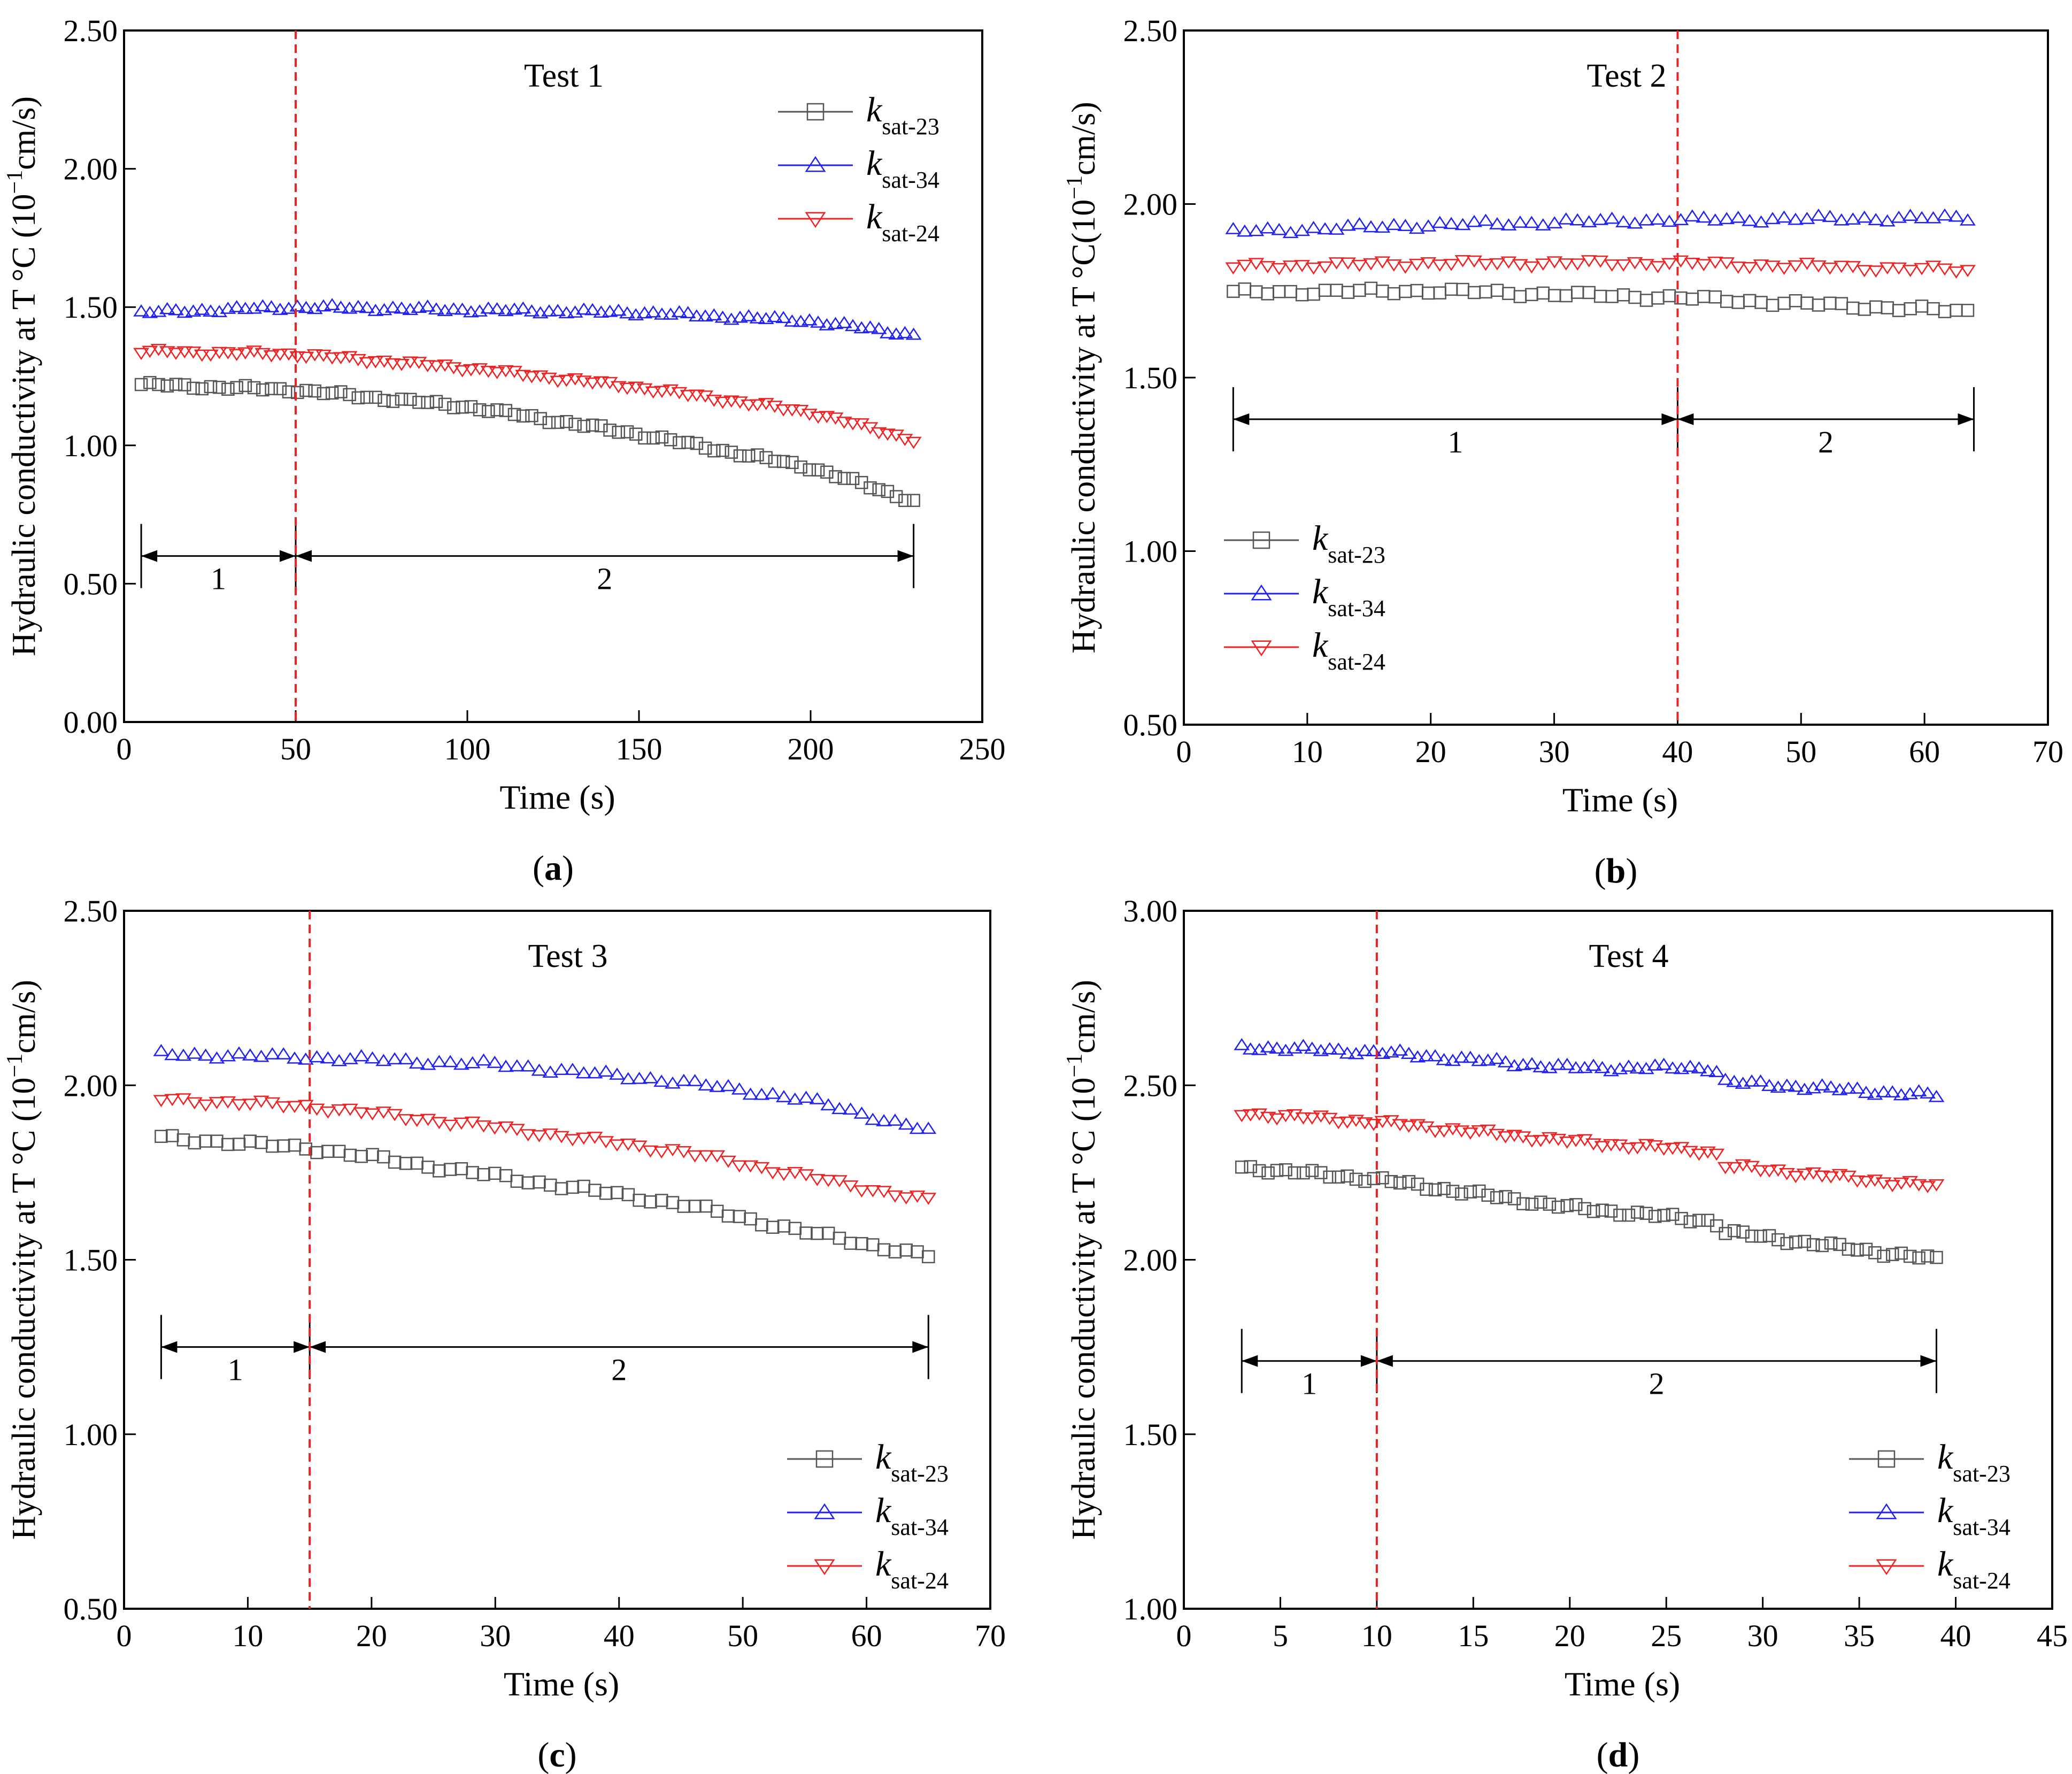 The image size is (2072, 1774). I want to click on panel-label-close: ), so click(1631, 870).